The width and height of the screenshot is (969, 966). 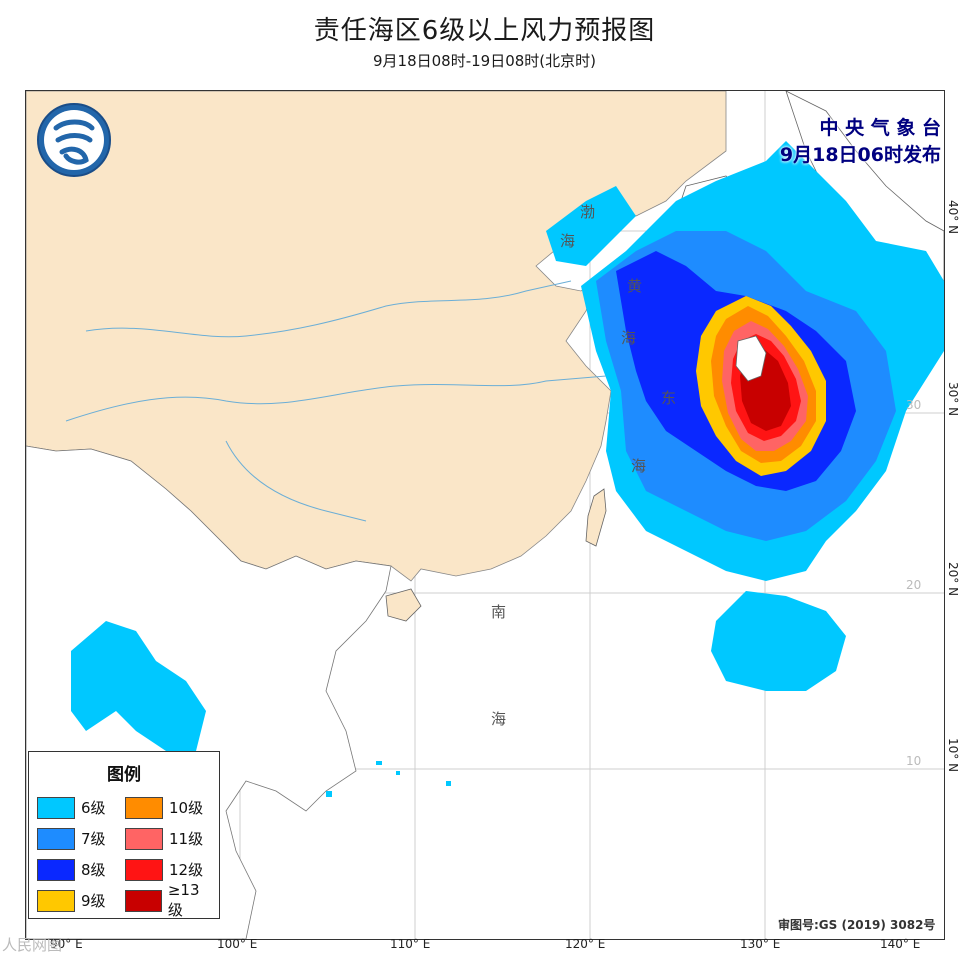 What do you see at coordinates (93, 808) in the screenshot?
I see `legend-label-6: 6级` at bounding box center [93, 808].